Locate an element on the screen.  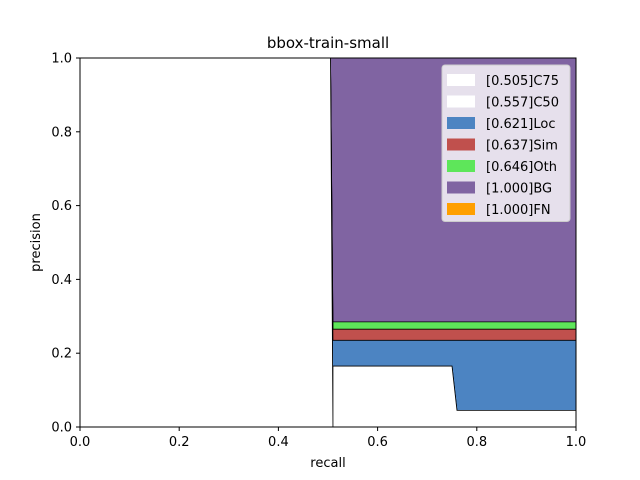
legend-label: [1.000]BG is located at coordinates (519, 189).